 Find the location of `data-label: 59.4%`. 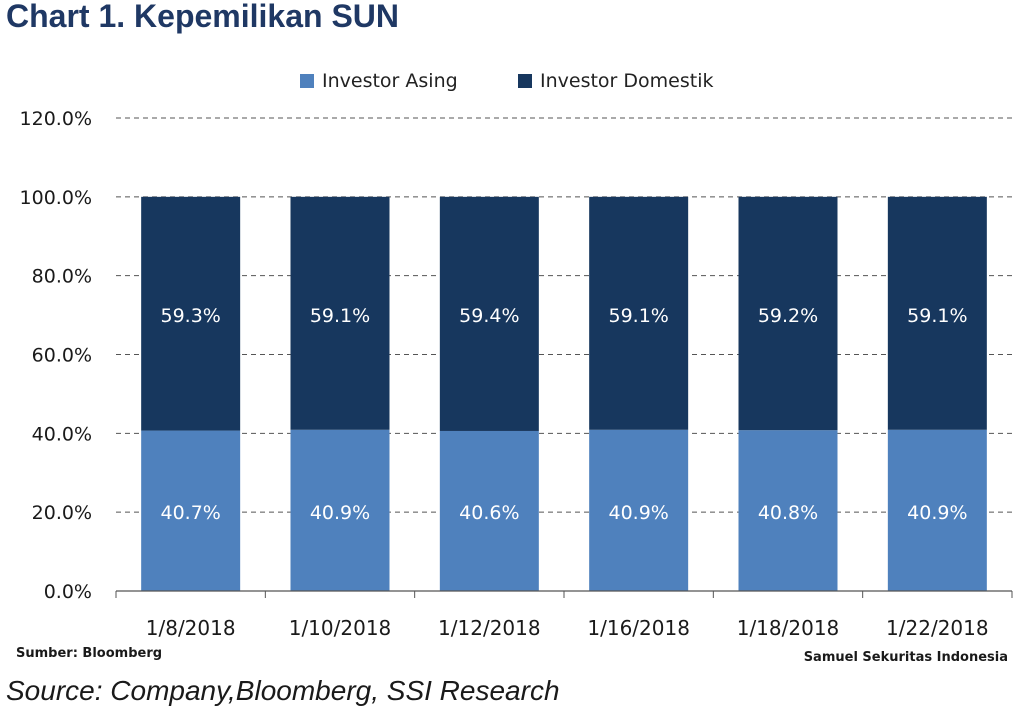

data-label: 59.4% is located at coordinates (489, 316).